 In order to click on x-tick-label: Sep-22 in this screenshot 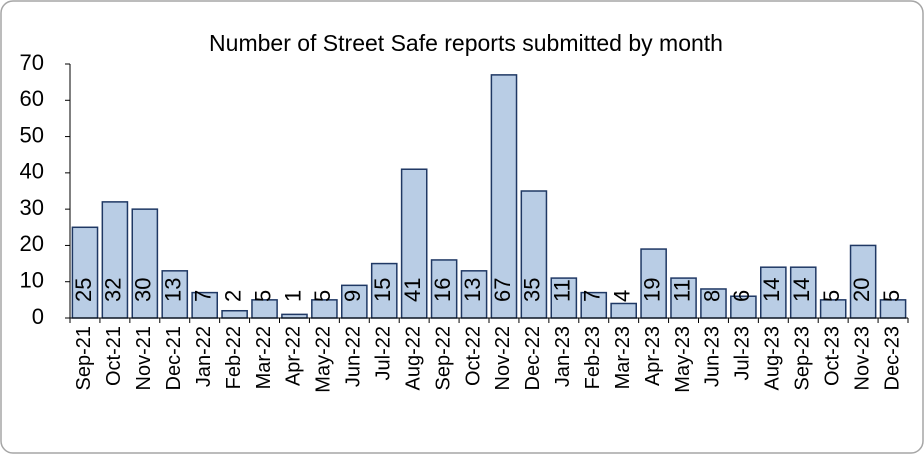, I will do `click(443, 358)`.